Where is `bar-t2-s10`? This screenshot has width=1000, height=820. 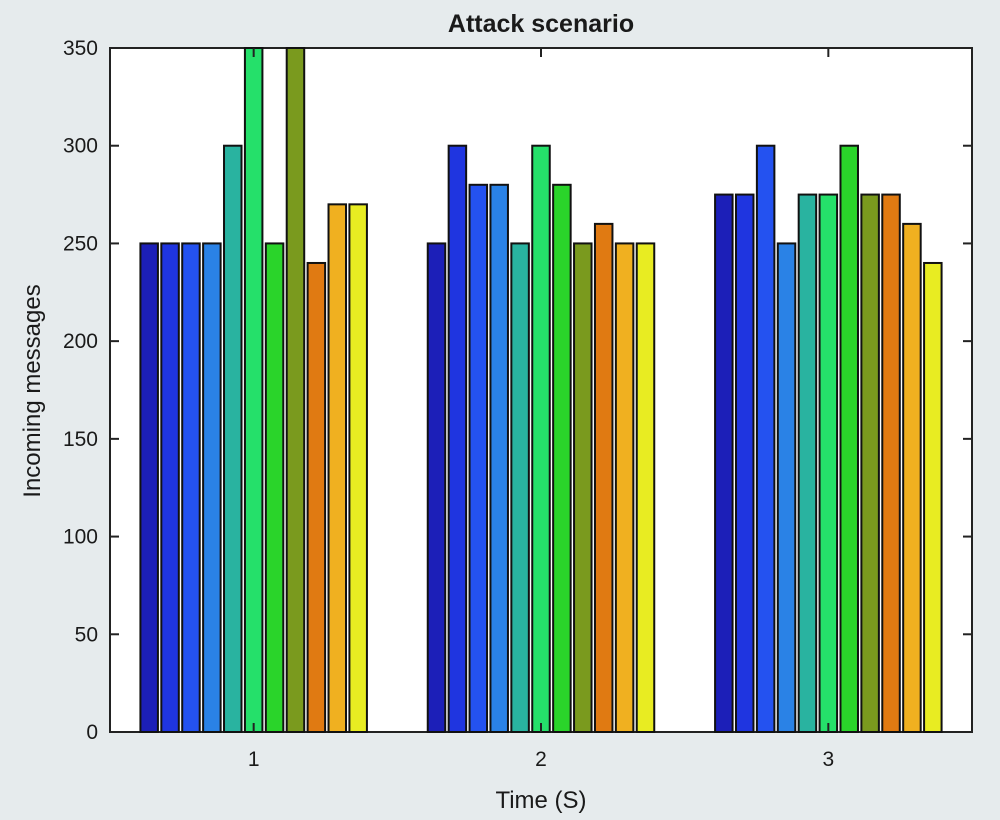
bar-t2-s10 is located at coordinates (624, 488).